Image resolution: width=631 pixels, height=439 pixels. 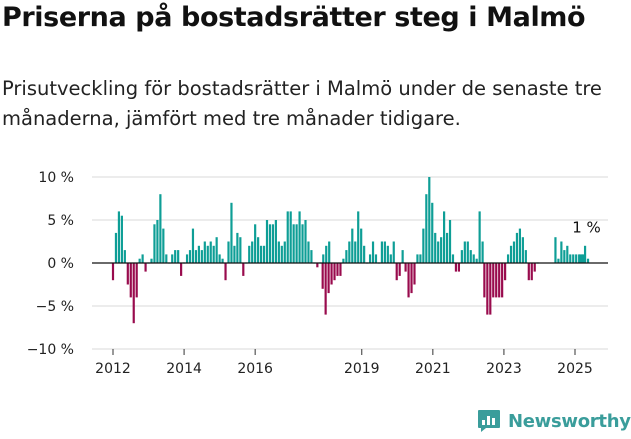 What do you see at coordinates (60, 221) in the screenshot?
I see `y-tick-label: 5 %` at bounding box center [60, 221].